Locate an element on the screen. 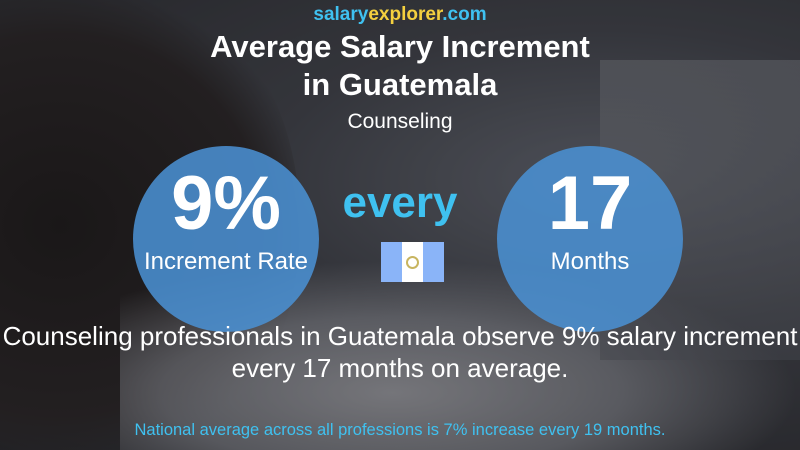 The image size is (800, 450). period-circle: 17 Months is located at coordinates (590, 239).